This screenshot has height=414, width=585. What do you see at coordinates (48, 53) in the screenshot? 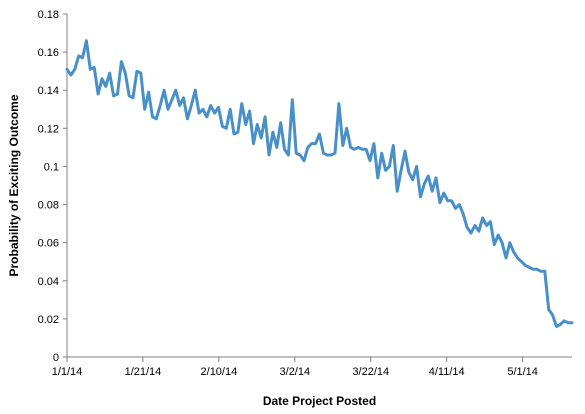
I see `y-tick-label: 0.16` at bounding box center [48, 53].